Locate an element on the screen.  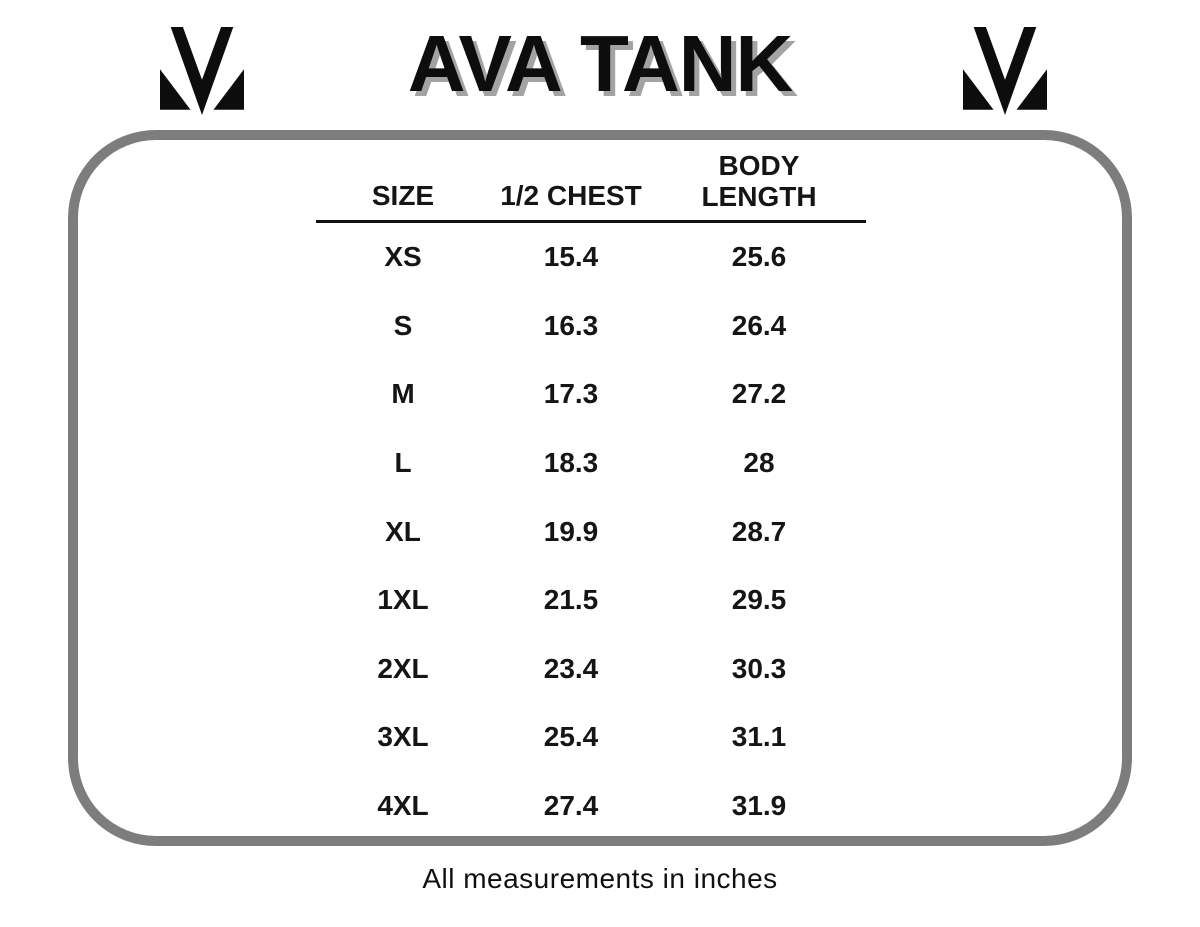
column-header-body-length: BODY LENGTH is located at coordinates (759, 181).